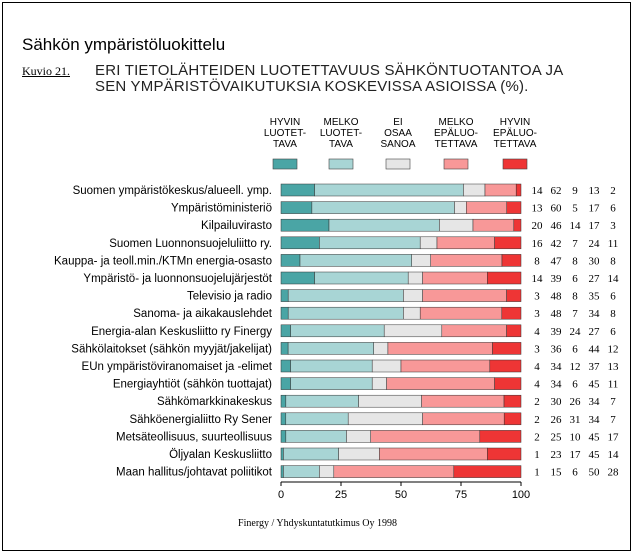 This screenshot has width=635, height=555. What do you see at coordinates (515, 144) in the screenshot?
I see `legend-label-4-2: TETTAVA` at bounding box center [515, 144].